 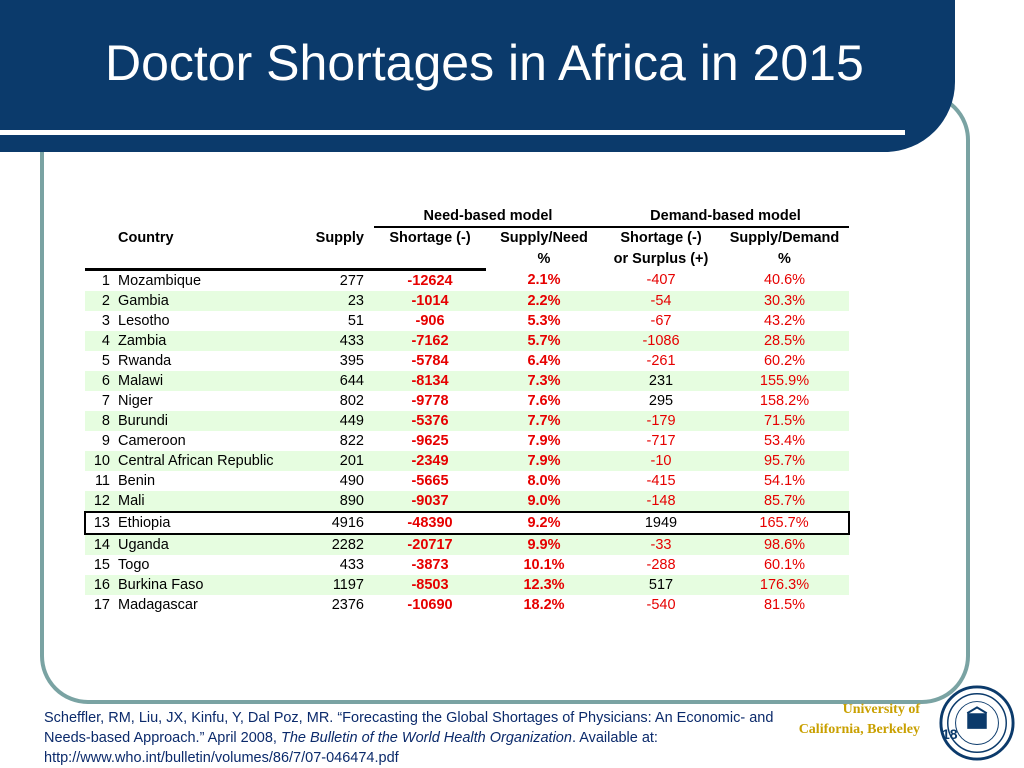 I want to click on demand-shortage-cell: -148, so click(x=661, y=501).